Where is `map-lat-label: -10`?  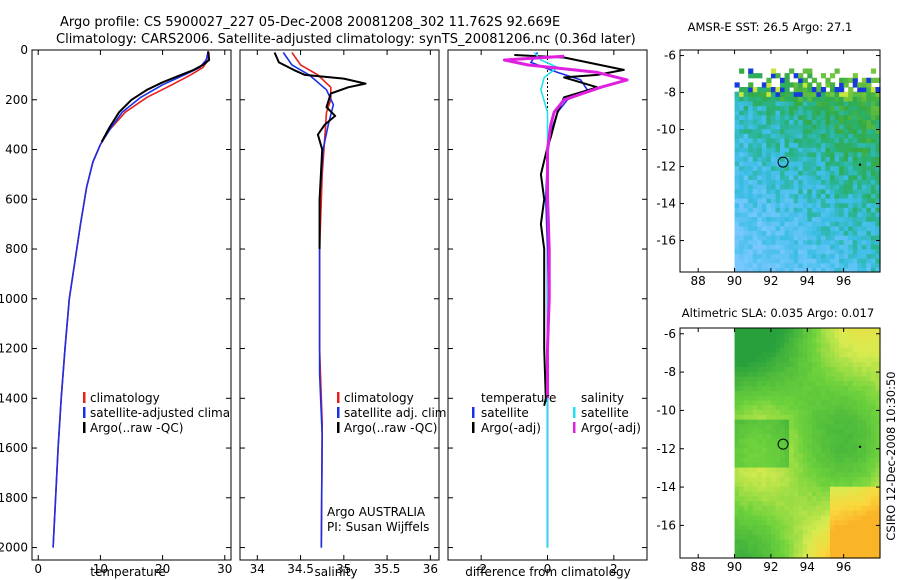 map-lat-label: -10 is located at coordinates (666, 130).